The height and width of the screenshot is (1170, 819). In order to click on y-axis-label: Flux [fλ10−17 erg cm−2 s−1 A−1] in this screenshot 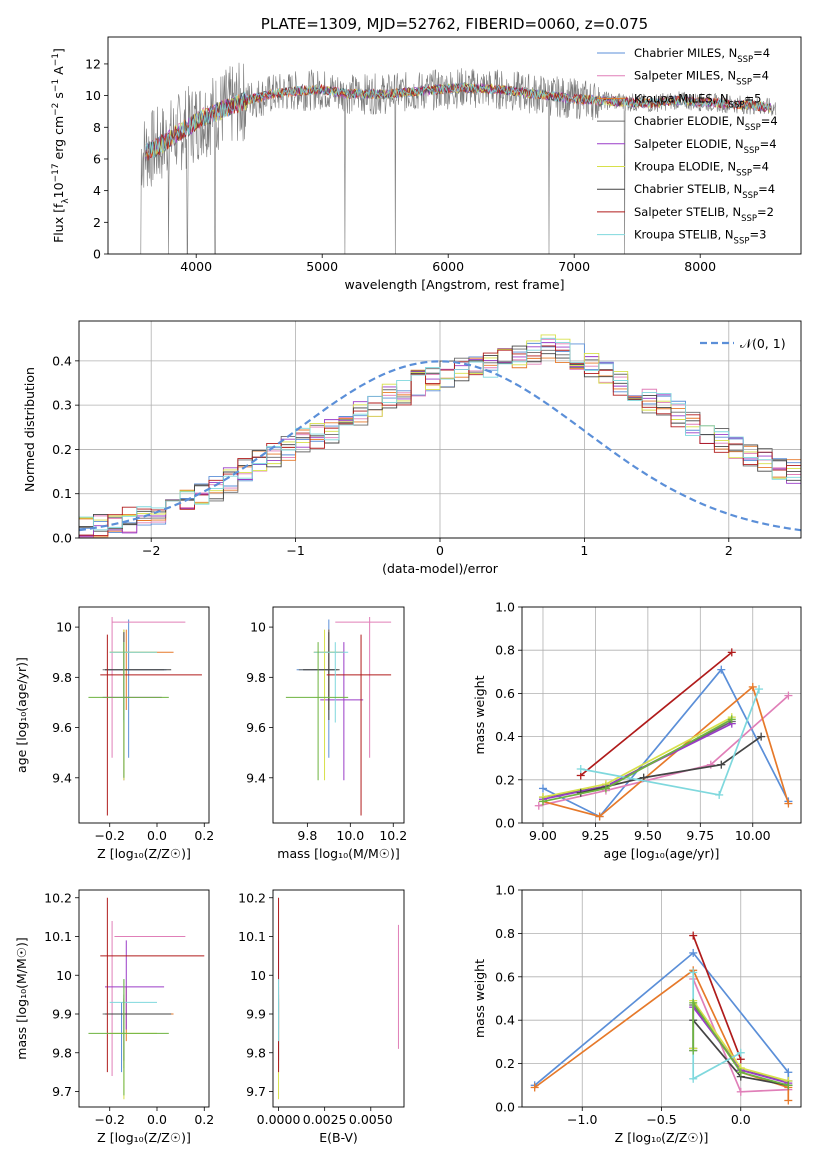, I will do `click(61, 145)`.